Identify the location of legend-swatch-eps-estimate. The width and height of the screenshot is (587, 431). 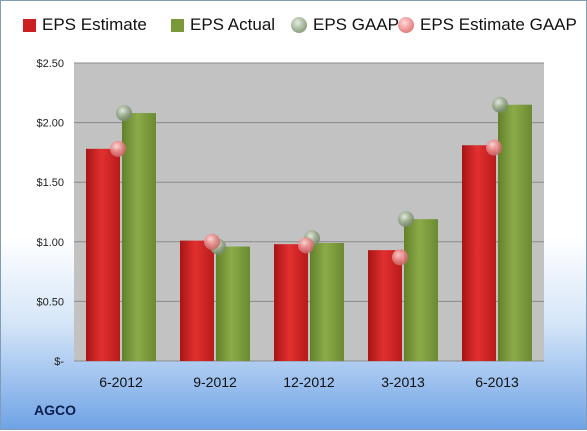
(29, 25).